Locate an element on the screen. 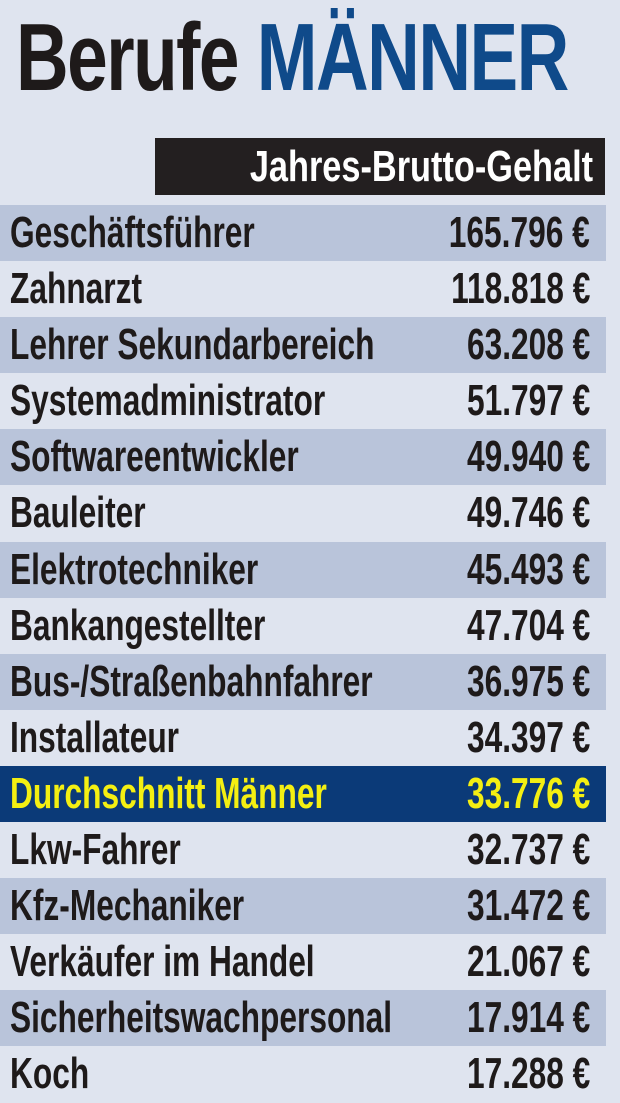  table-row: Installateur 34.397 € is located at coordinates (303, 737).